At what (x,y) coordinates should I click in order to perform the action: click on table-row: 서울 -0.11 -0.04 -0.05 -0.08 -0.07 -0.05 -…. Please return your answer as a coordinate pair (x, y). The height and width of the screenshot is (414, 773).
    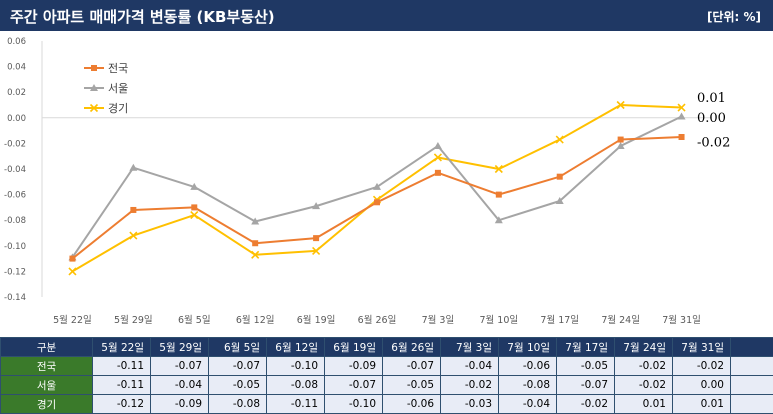
    Looking at the image, I should click on (387, 385).